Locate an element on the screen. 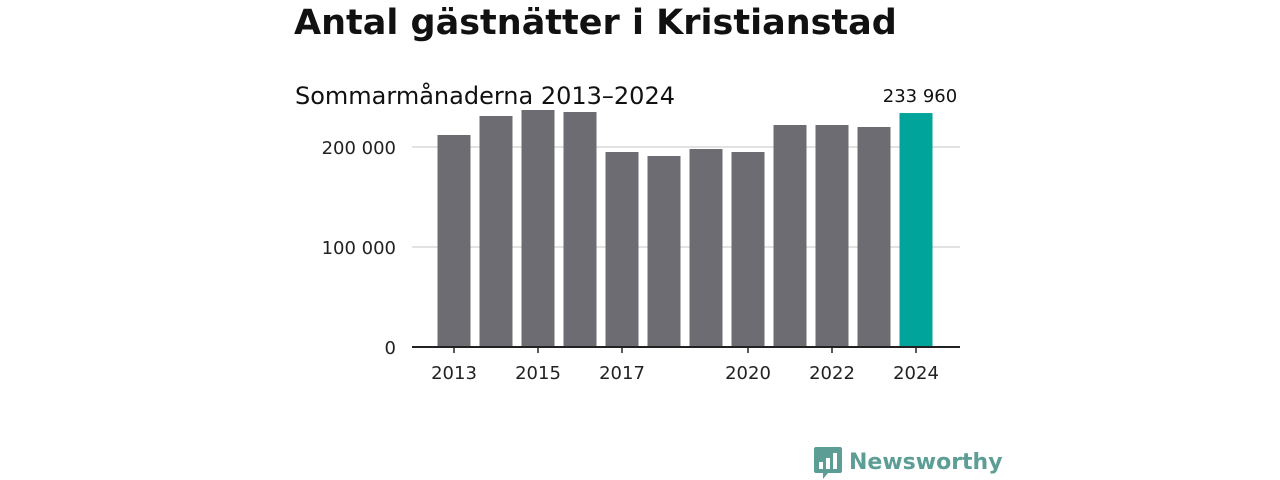  y-tick-label: 200 000 is located at coordinates (359, 148).